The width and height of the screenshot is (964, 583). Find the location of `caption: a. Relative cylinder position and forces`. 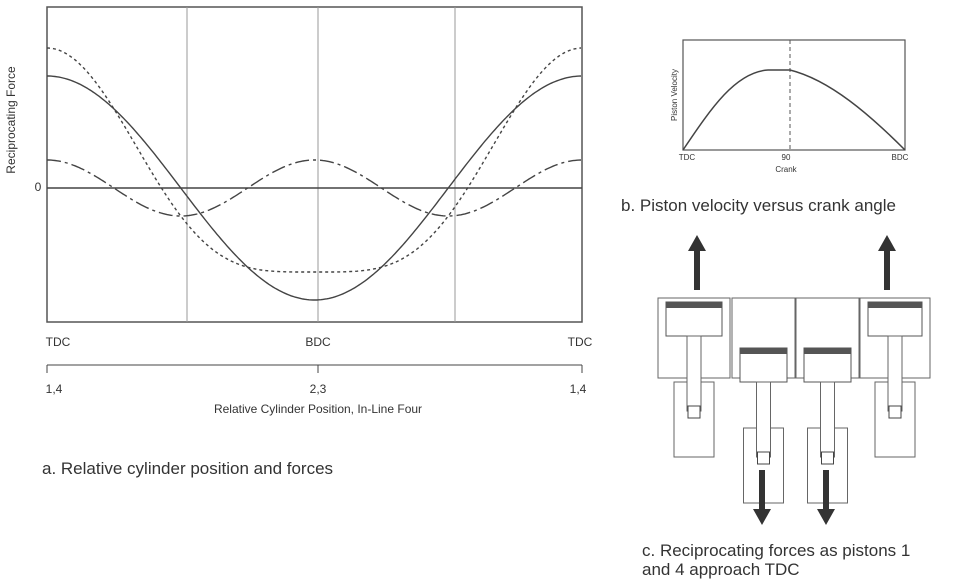

caption: a. Relative cylinder position and forces is located at coordinates (187, 468).